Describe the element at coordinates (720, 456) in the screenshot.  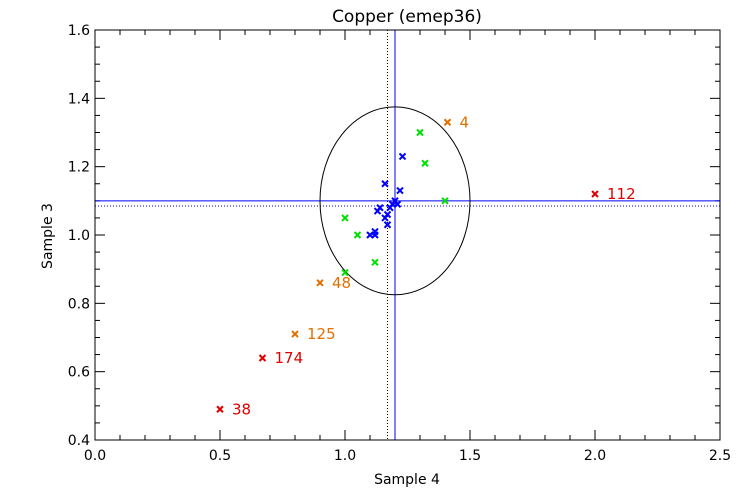
I see `x-tick-label: 2.5` at that location.